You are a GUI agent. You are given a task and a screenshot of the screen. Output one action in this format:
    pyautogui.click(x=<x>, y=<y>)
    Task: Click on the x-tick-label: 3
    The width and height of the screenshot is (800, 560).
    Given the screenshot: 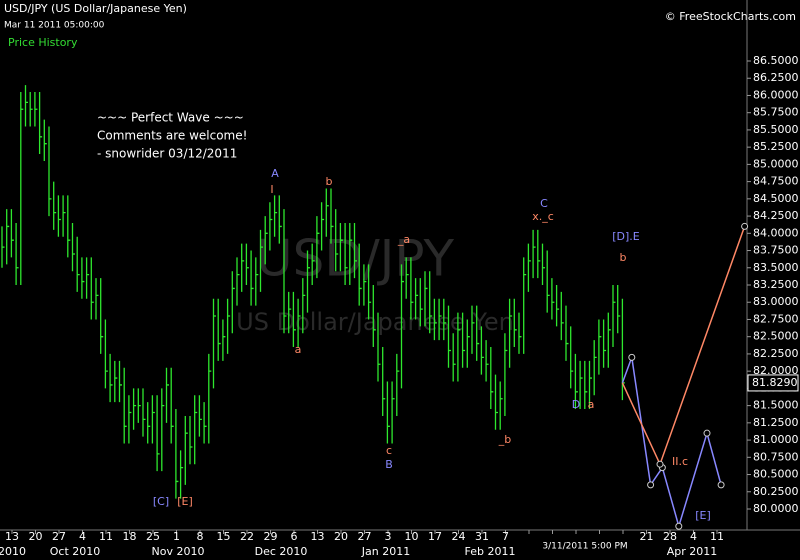 What is the action you would take?
    pyautogui.click(x=388, y=536)
    